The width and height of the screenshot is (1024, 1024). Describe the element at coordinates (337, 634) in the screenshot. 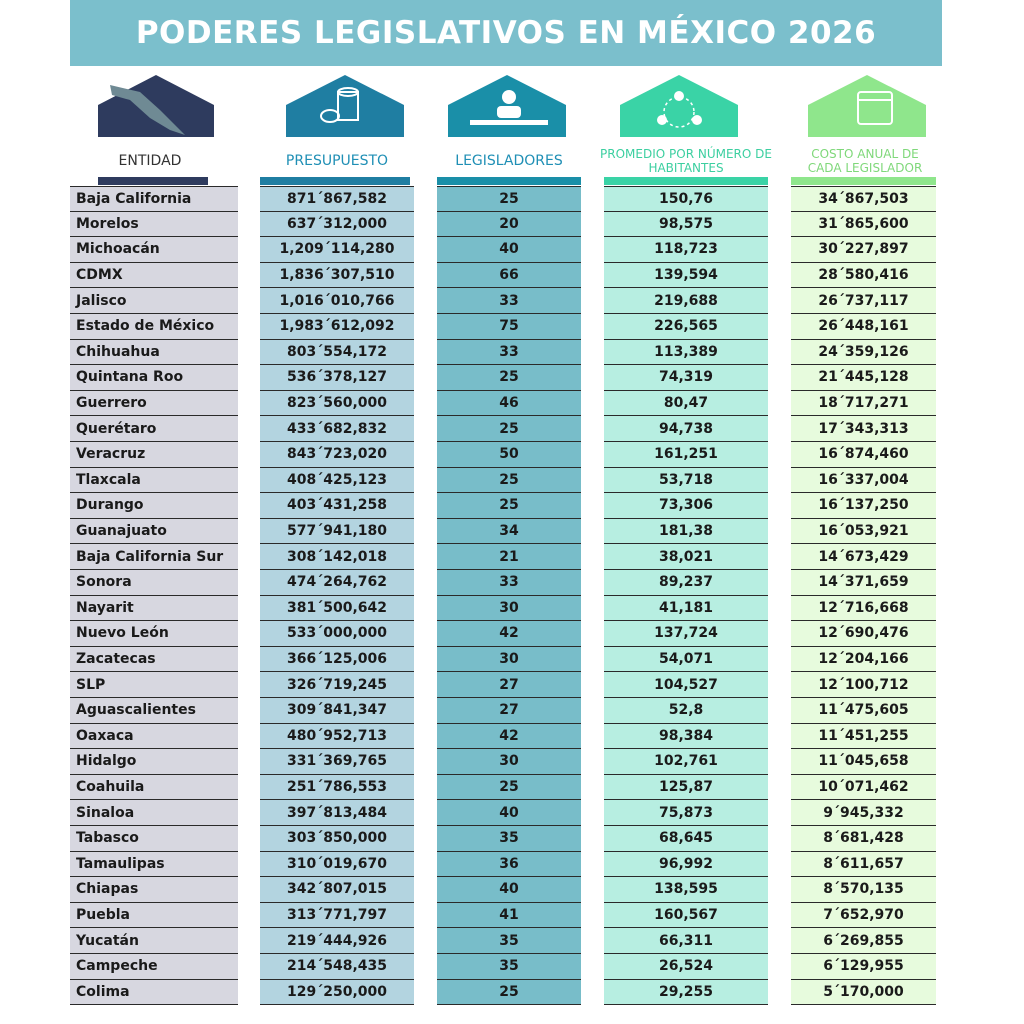

I see `table-cell: 533´000,000` at that location.